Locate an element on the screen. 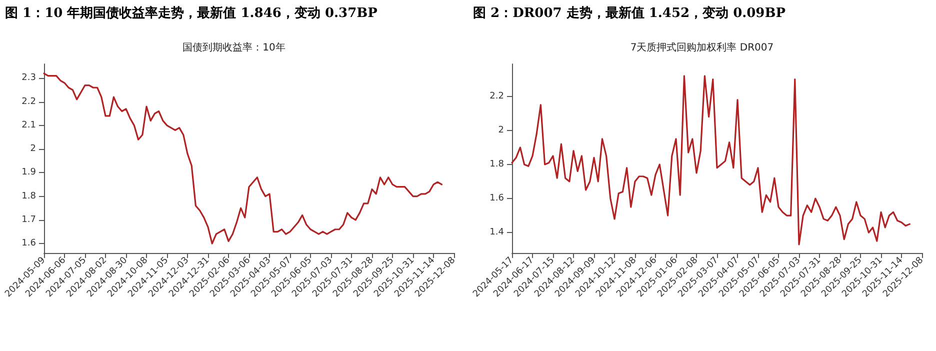 Image resolution: width=936 pixels, height=351 pixels. y-tick-label: 1.4 is located at coordinates (497, 233).